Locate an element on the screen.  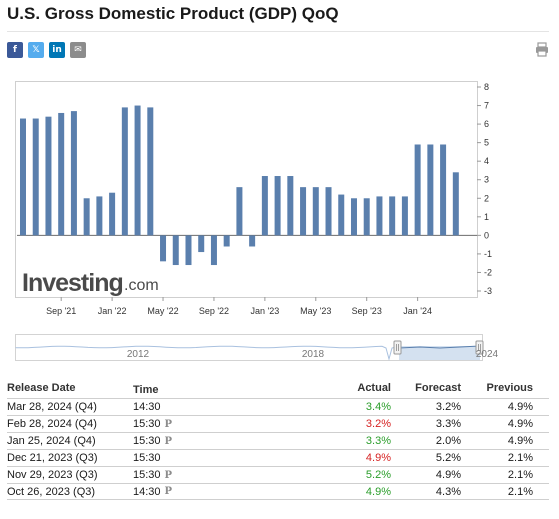
x-tick-label: Jan '23 is located at coordinates (264, 311).